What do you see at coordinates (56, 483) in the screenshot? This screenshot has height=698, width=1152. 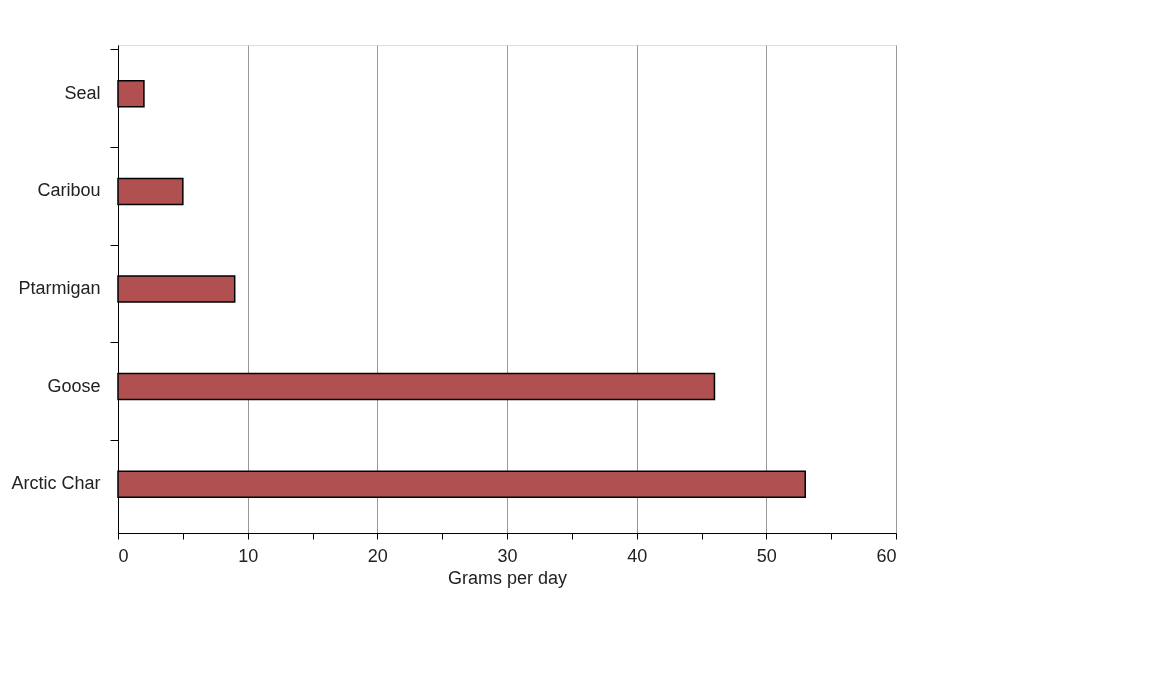 I see `y-tick-label: Arctic Char` at bounding box center [56, 483].